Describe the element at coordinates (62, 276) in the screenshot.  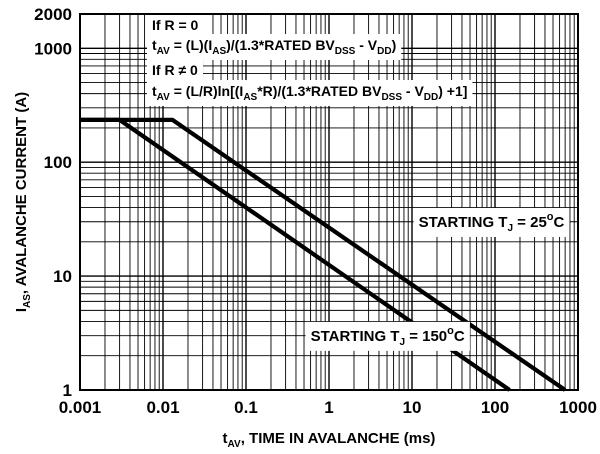
I see `y-tick-label: 10` at that location.